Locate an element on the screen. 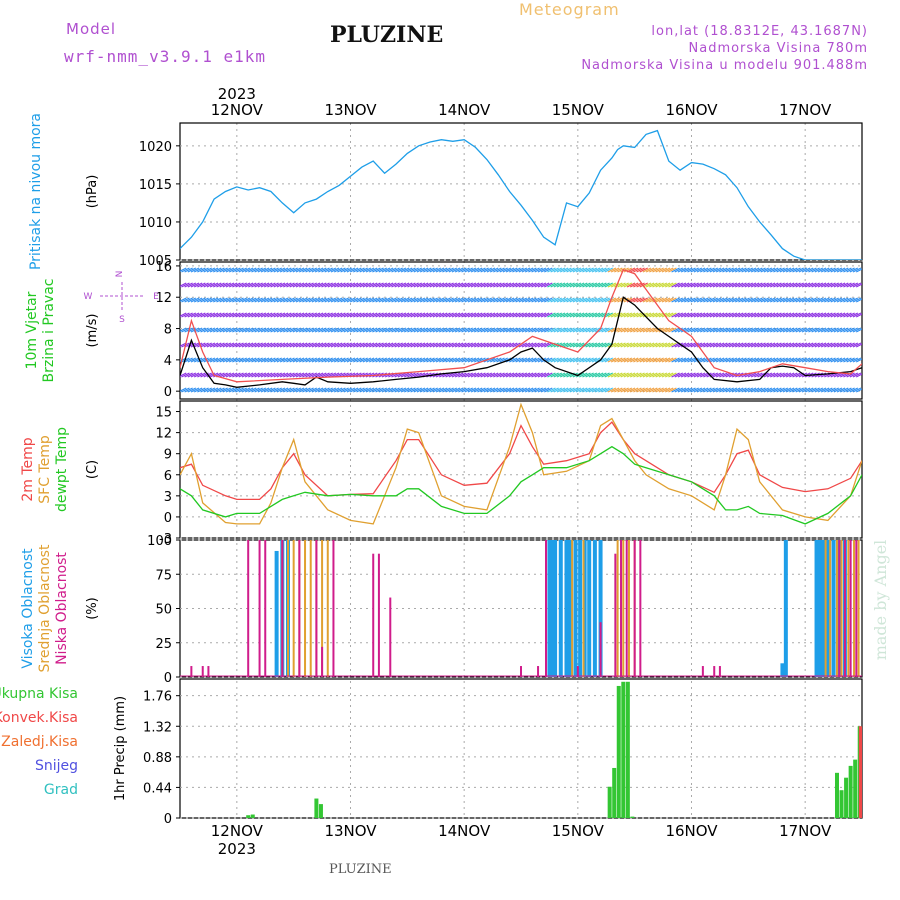  panel-title: 10m Vjetar is located at coordinates (32, 330).